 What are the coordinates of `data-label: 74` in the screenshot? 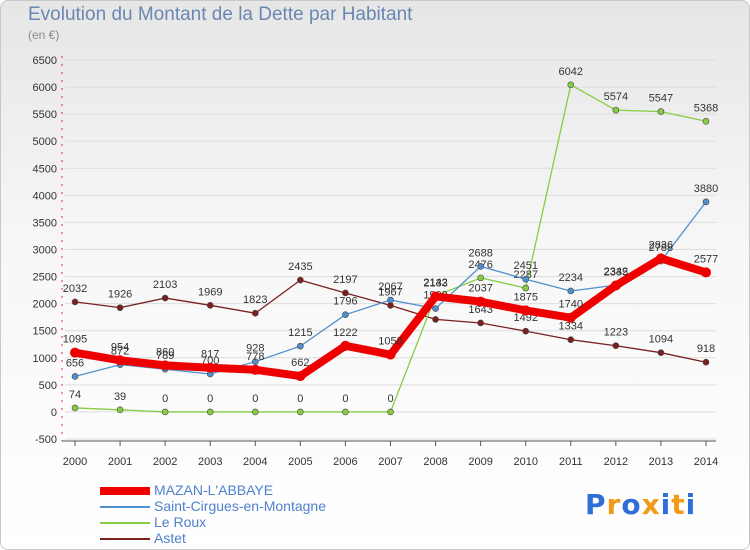 It's located at (75, 395).